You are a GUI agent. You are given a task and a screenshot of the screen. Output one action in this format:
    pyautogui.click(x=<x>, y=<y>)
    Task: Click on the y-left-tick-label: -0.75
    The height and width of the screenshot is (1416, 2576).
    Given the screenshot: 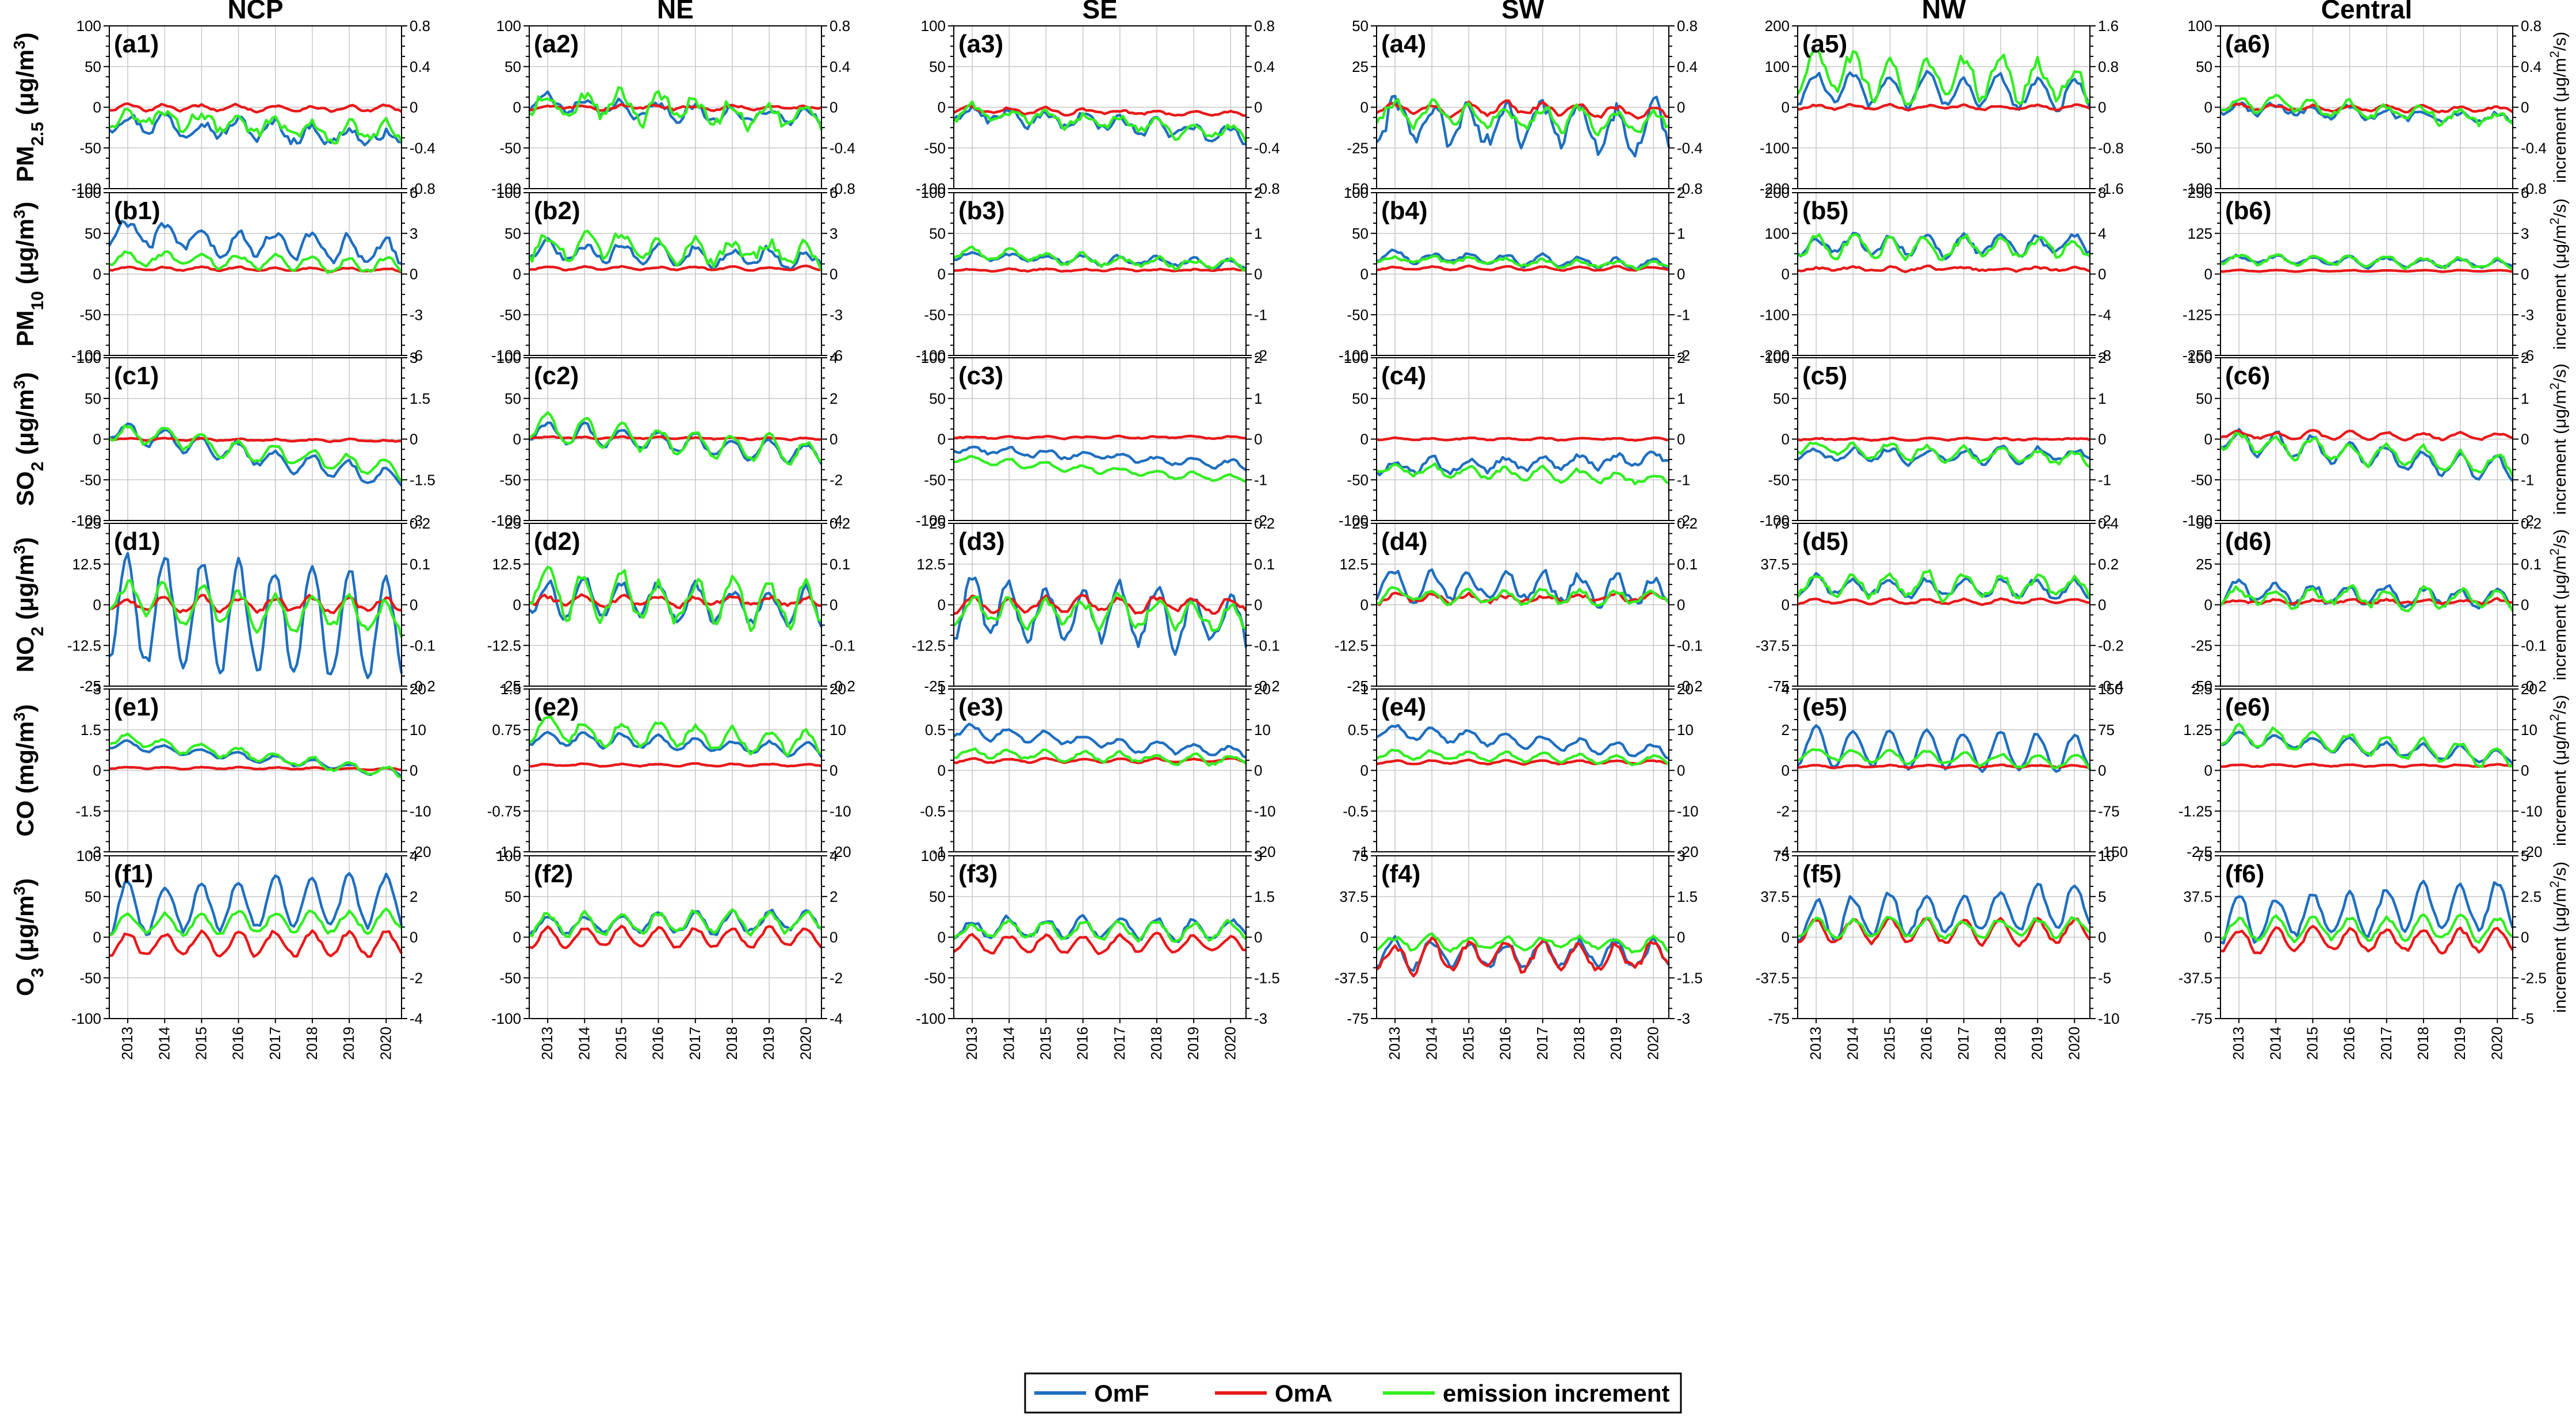 What is the action you would take?
    pyautogui.click(x=504, y=811)
    